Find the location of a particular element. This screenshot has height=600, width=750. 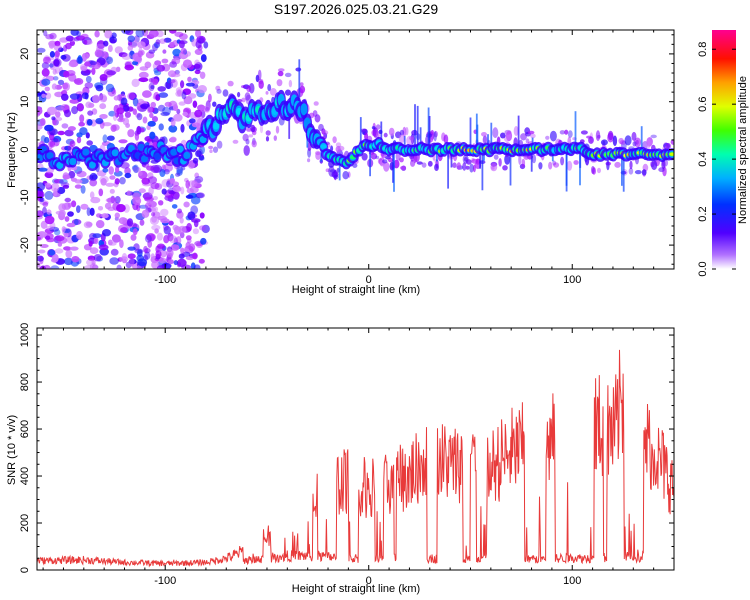

figure-title: S197.2026.025.03.21.G29 is located at coordinates (356, 9).